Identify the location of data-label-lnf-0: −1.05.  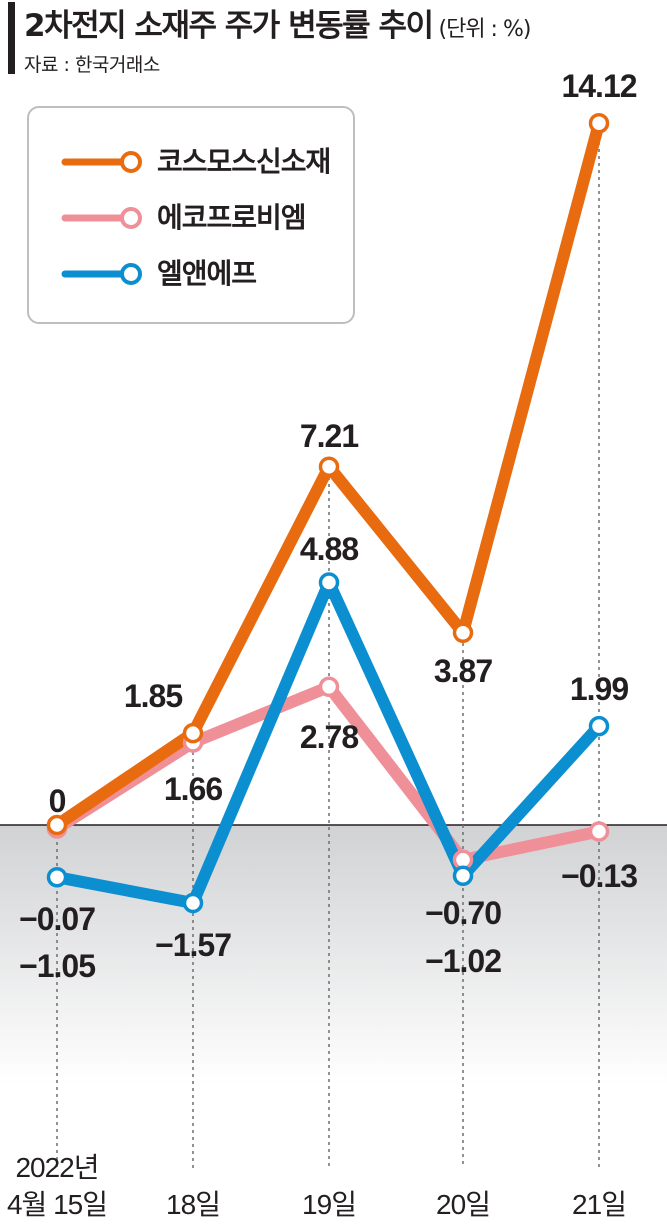
(57, 966).